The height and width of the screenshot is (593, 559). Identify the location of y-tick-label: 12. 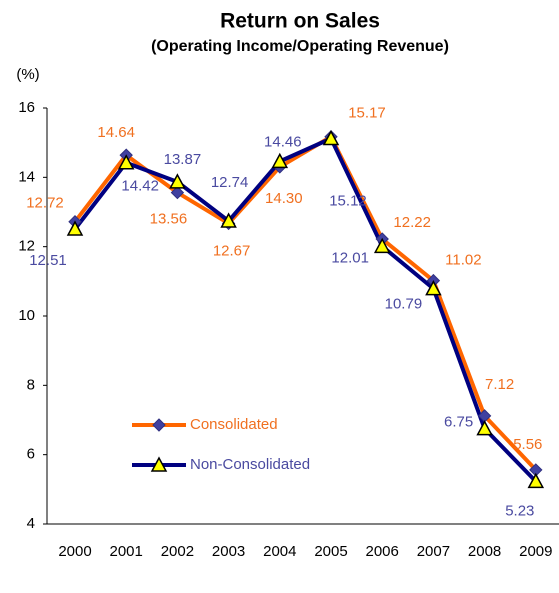
(26, 246).